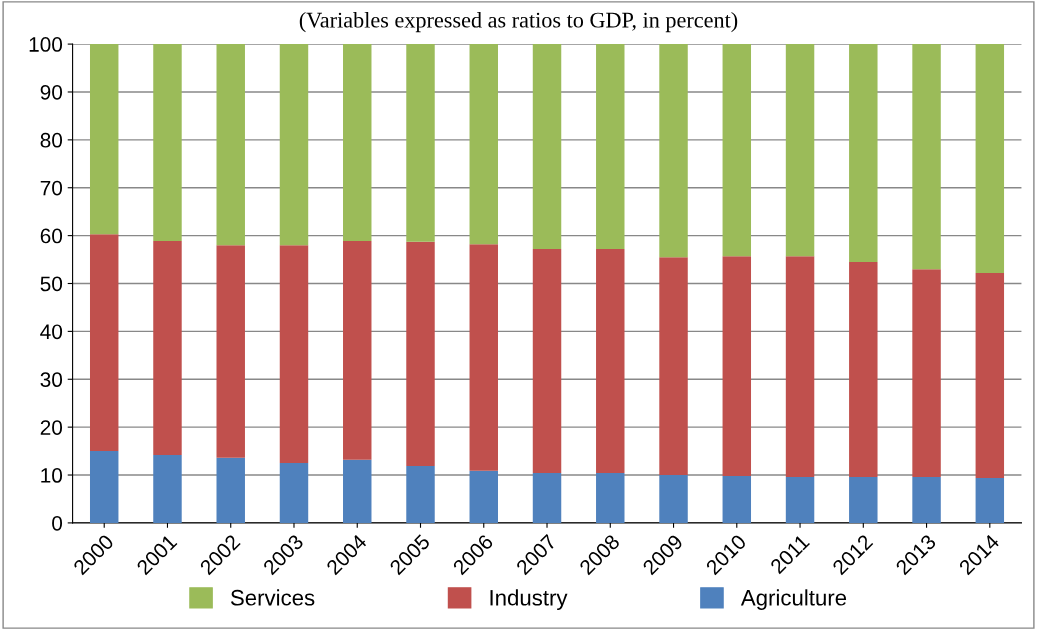  What do you see at coordinates (51, 140) in the screenshot?
I see `y-tick-label: 80` at bounding box center [51, 140].